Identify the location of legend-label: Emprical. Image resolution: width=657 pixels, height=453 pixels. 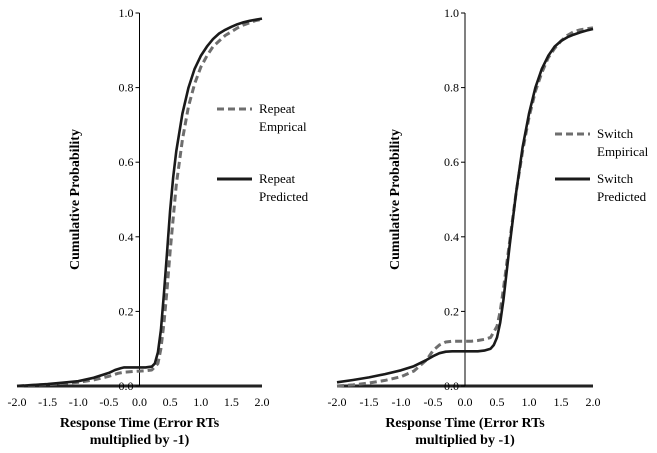
(283, 126).